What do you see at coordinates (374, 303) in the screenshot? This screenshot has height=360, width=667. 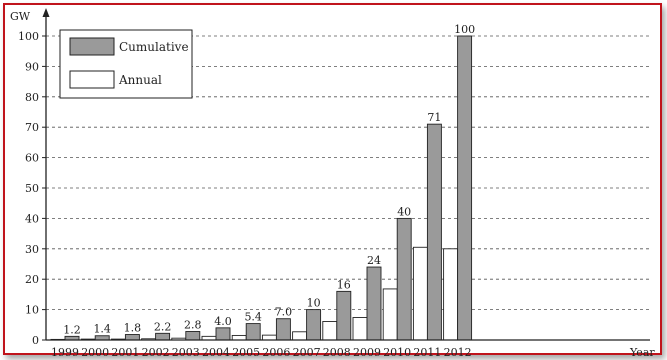 I see `bar-cumulative-2009` at bounding box center [374, 303].